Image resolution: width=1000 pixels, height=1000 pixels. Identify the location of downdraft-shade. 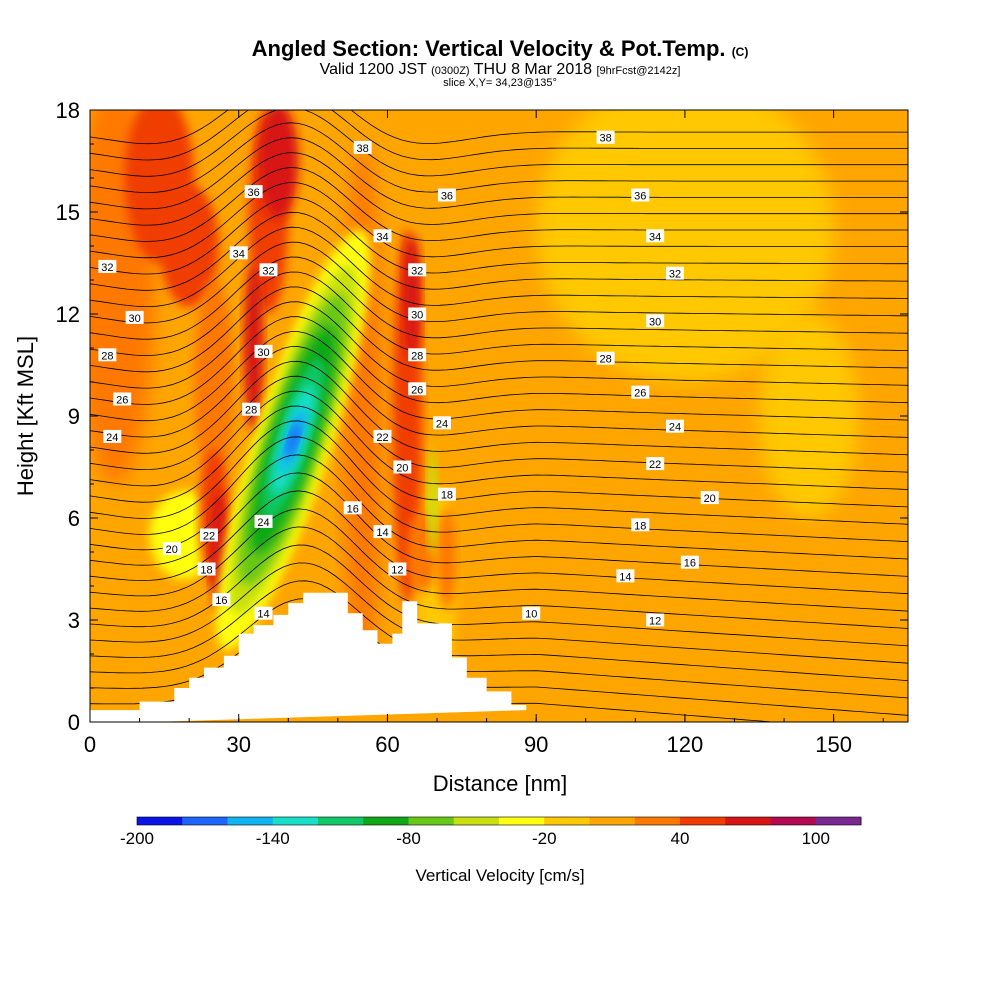
(293, 440).